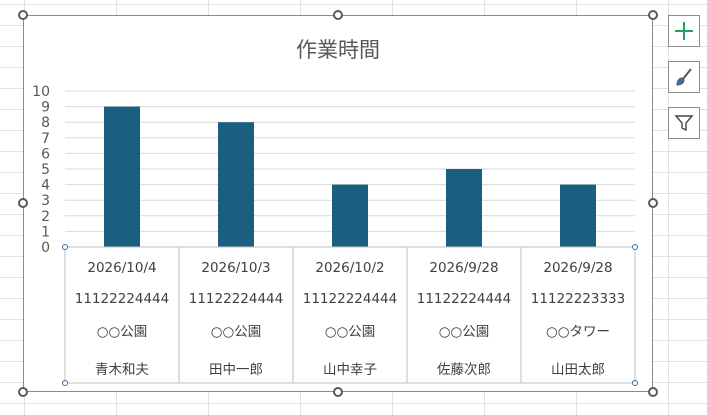 The height and width of the screenshot is (415, 707). I want to click on y-tick-label: 1, so click(45, 232).